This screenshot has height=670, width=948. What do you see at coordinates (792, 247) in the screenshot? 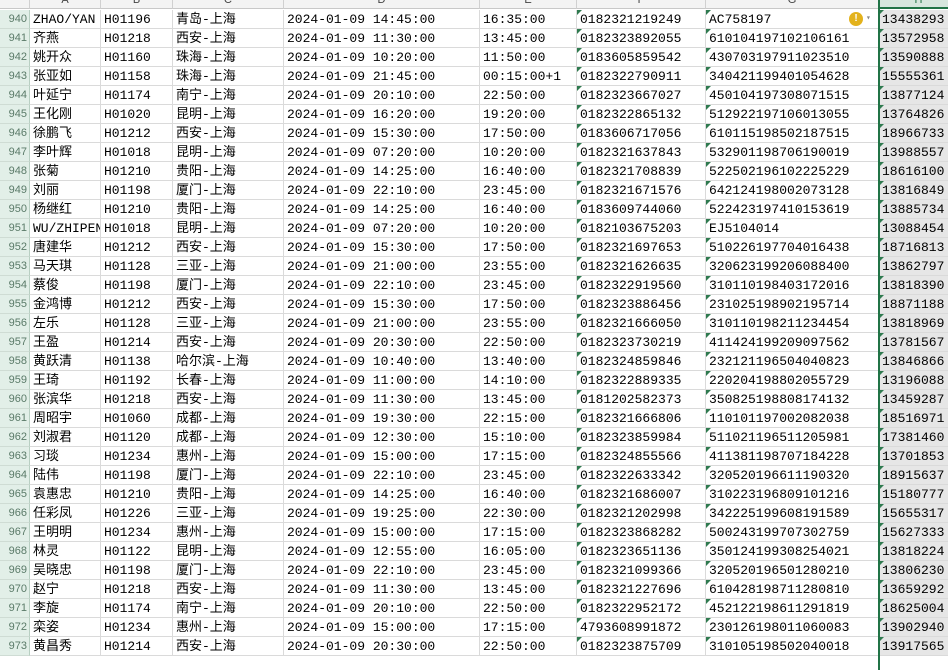
I see `cell-g: 510226197704016438` at bounding box center [792, 247].